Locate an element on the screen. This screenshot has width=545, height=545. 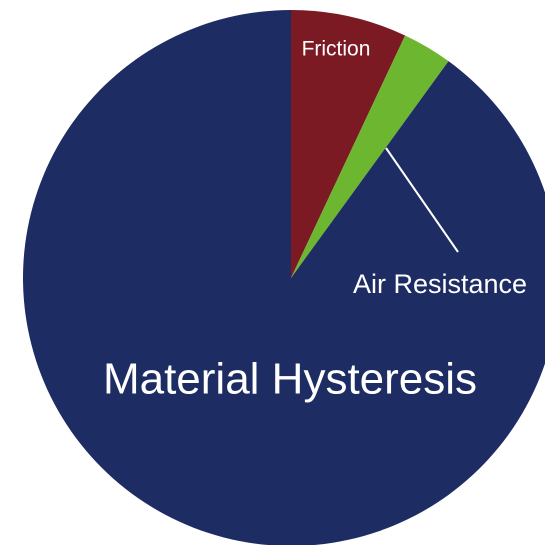
slice-label: Air Resistance is located at coordinates (440, 284).